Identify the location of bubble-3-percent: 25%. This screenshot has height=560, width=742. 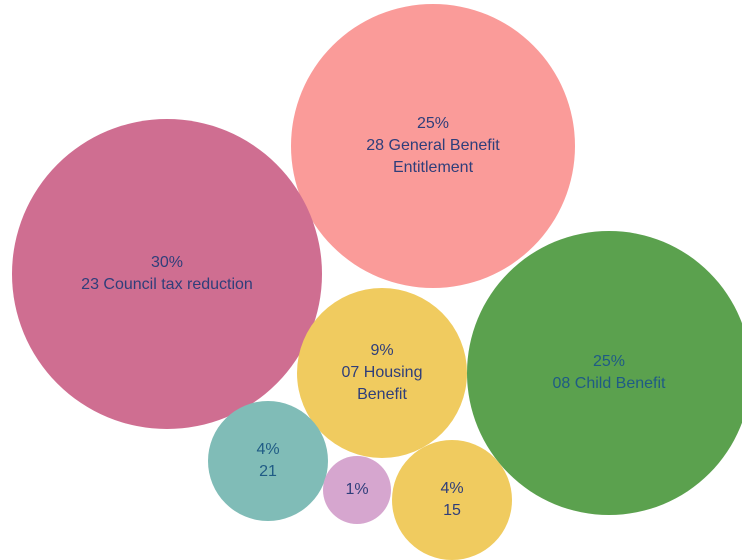
(609, 361).